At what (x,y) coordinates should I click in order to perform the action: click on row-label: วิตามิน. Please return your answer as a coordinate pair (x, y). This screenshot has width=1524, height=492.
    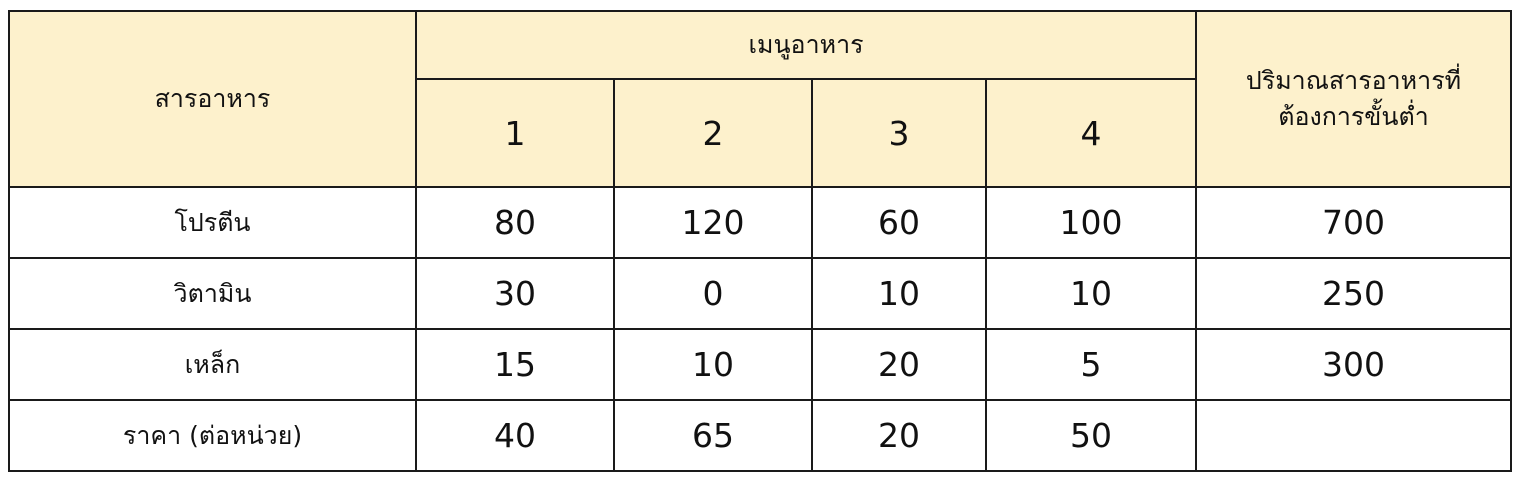
    Looking at the image, I should click on (212, 293).